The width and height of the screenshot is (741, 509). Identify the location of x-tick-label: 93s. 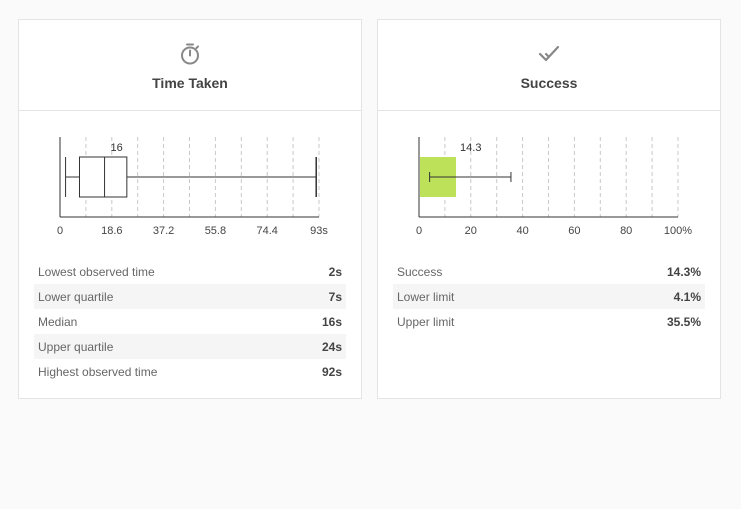
(319, 231).